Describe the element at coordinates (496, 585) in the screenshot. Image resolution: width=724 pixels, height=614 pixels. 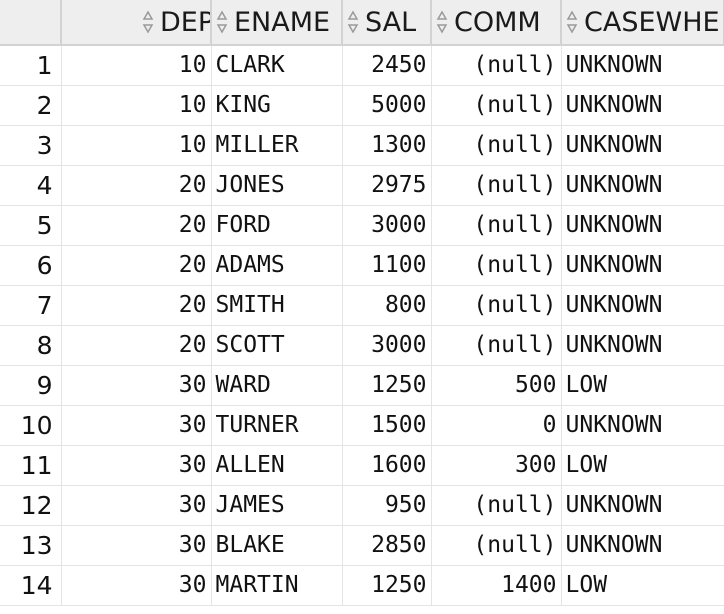
I see `cell-comm: 1400` at that location.